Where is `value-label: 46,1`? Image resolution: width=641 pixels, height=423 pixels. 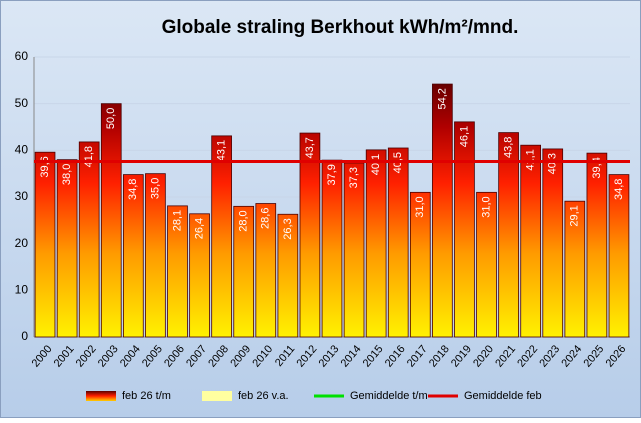 value-label: 46,1 is located at coordinates (464, 136).